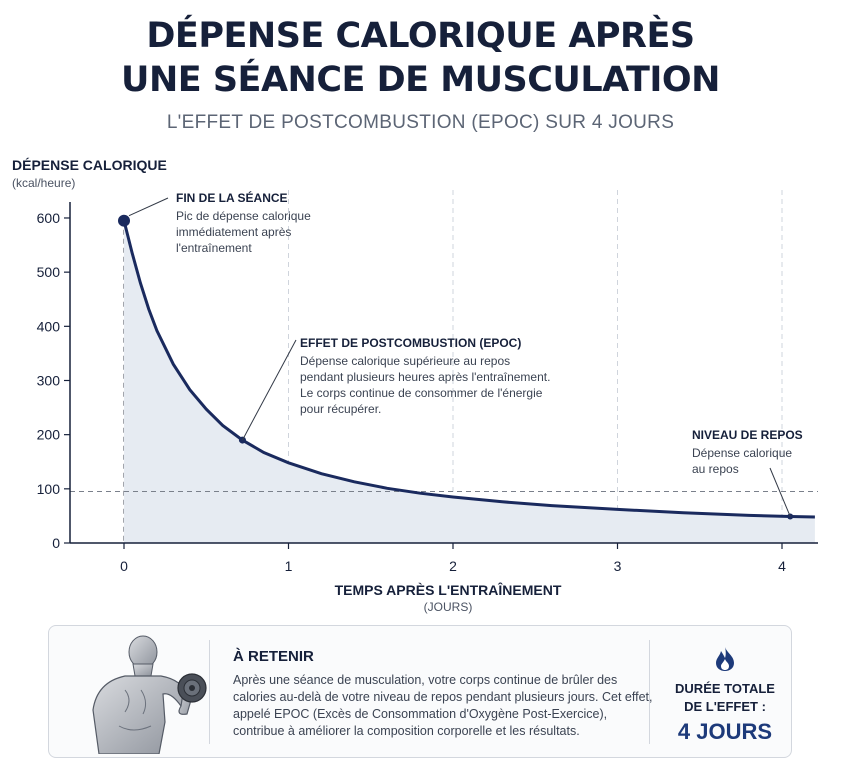 This screenshot has width=841, height=768. I want to click on leader-line-rest, so click(780, 492).